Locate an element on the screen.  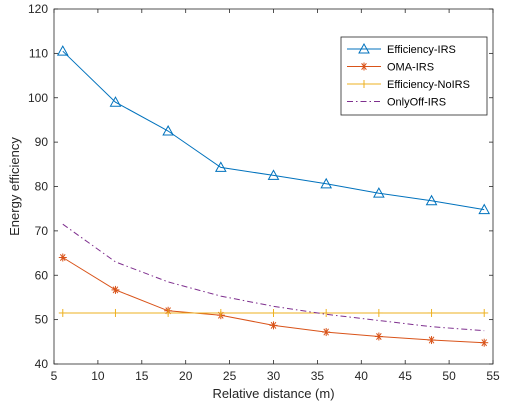
legend-marker-efficiency-irs is located at coordinates (364, 48).